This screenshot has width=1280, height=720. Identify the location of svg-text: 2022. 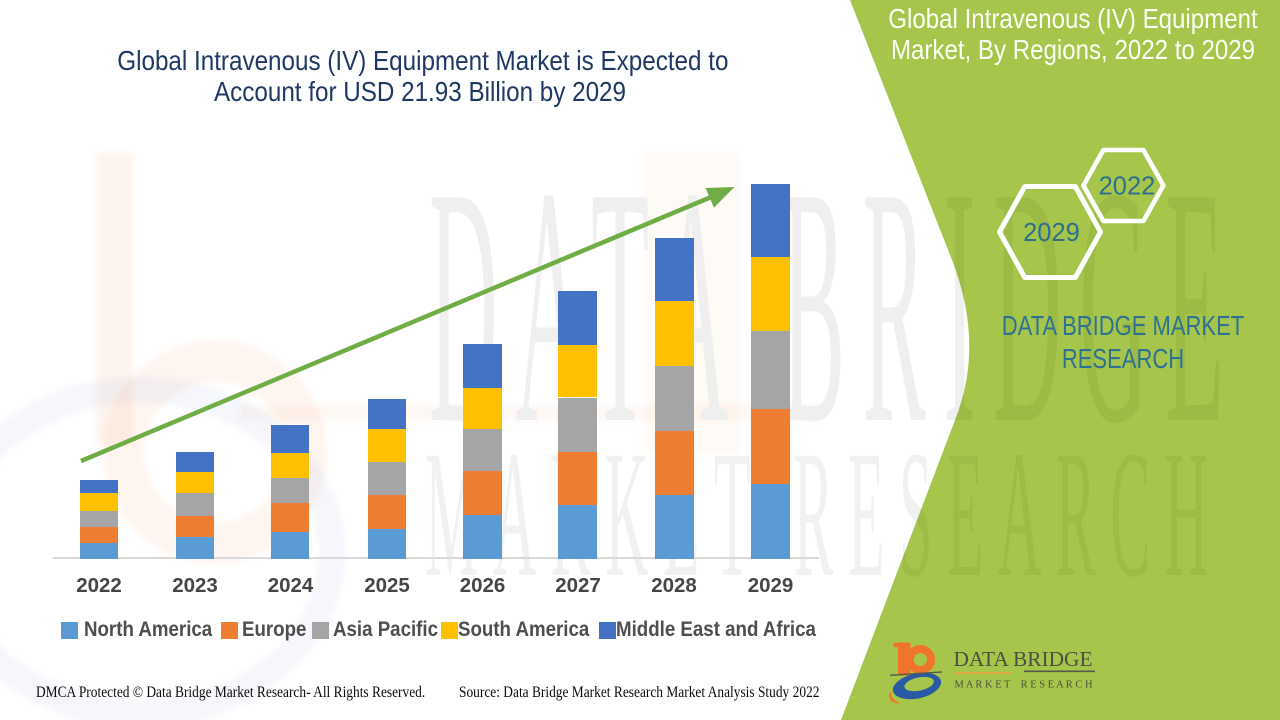
(1127, 187).